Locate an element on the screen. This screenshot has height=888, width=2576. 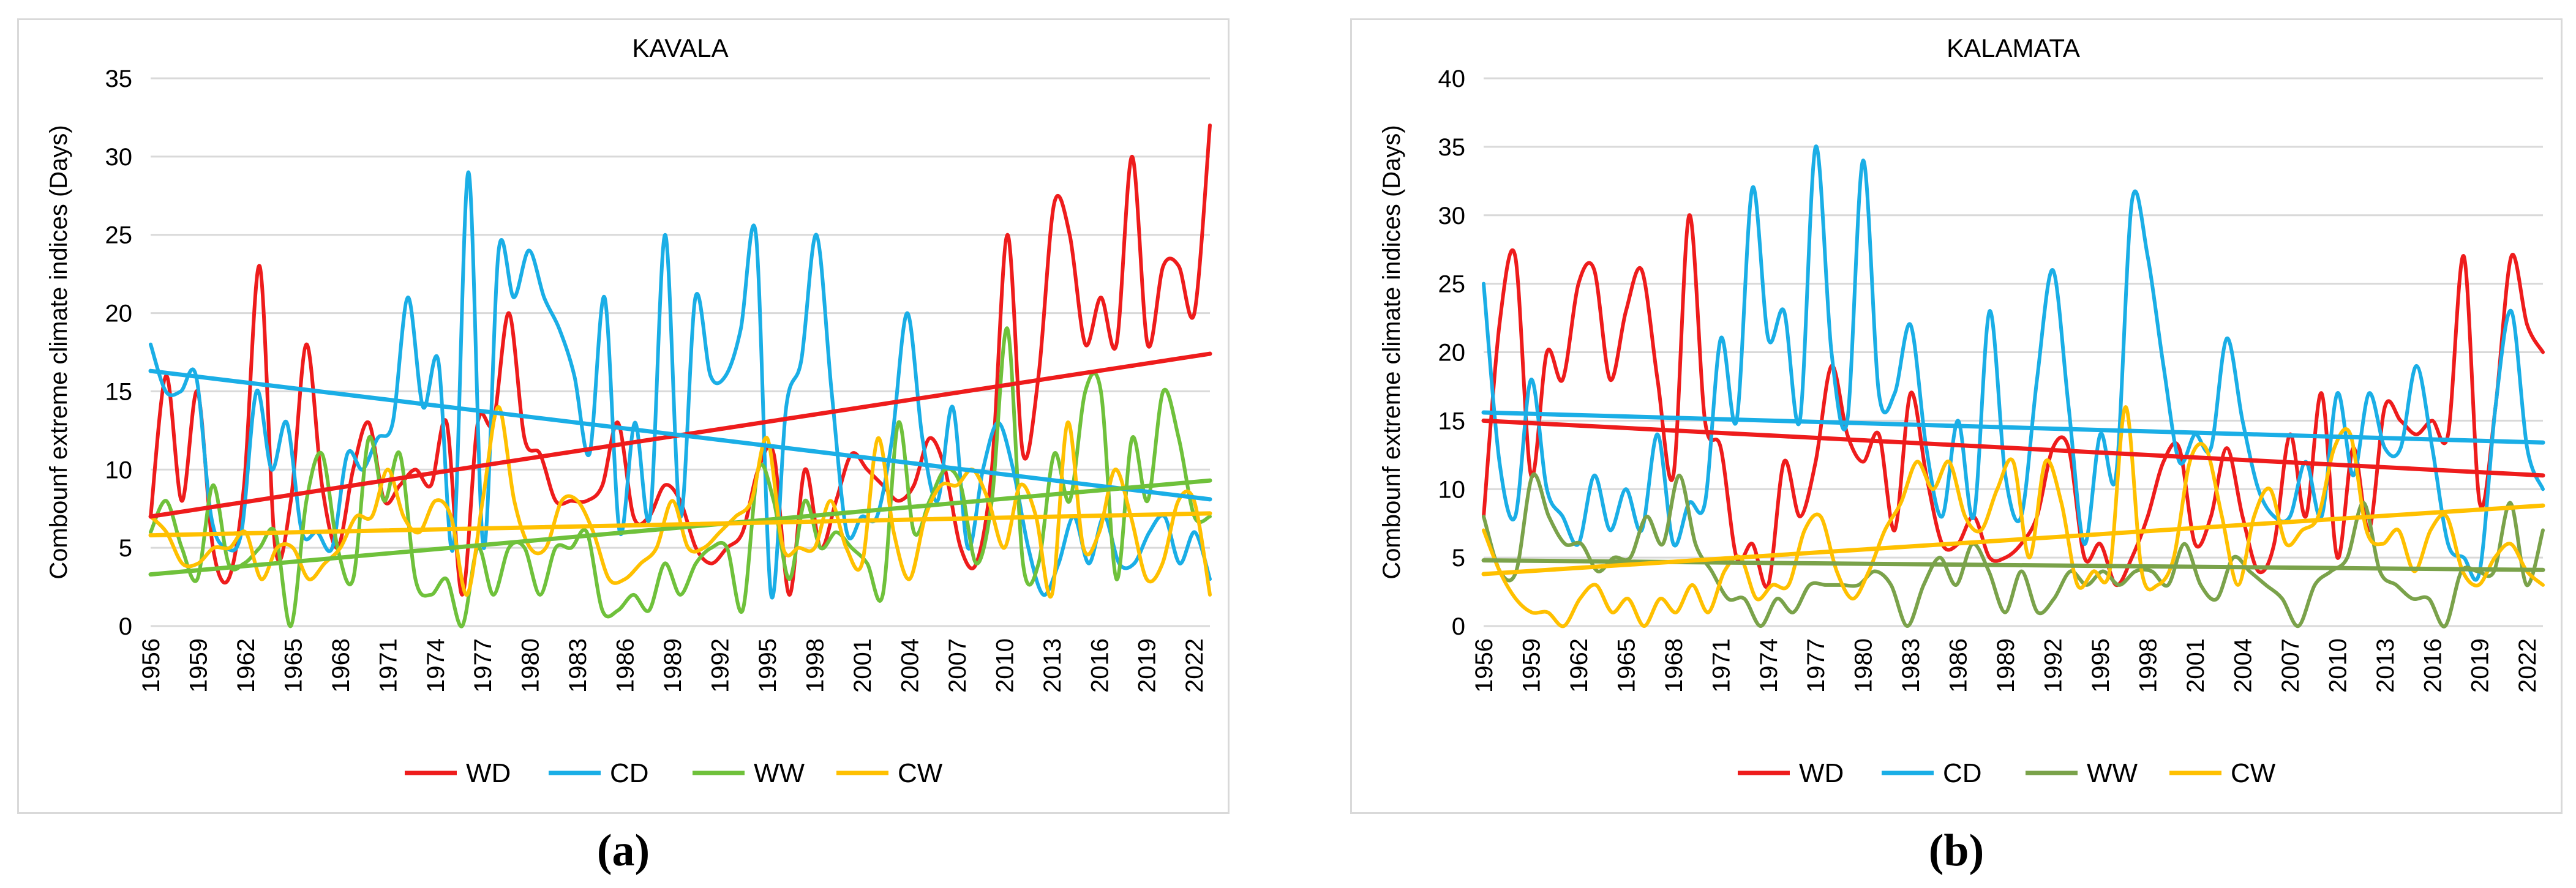
caption-a: (a) is located at coordinates (623, 851).